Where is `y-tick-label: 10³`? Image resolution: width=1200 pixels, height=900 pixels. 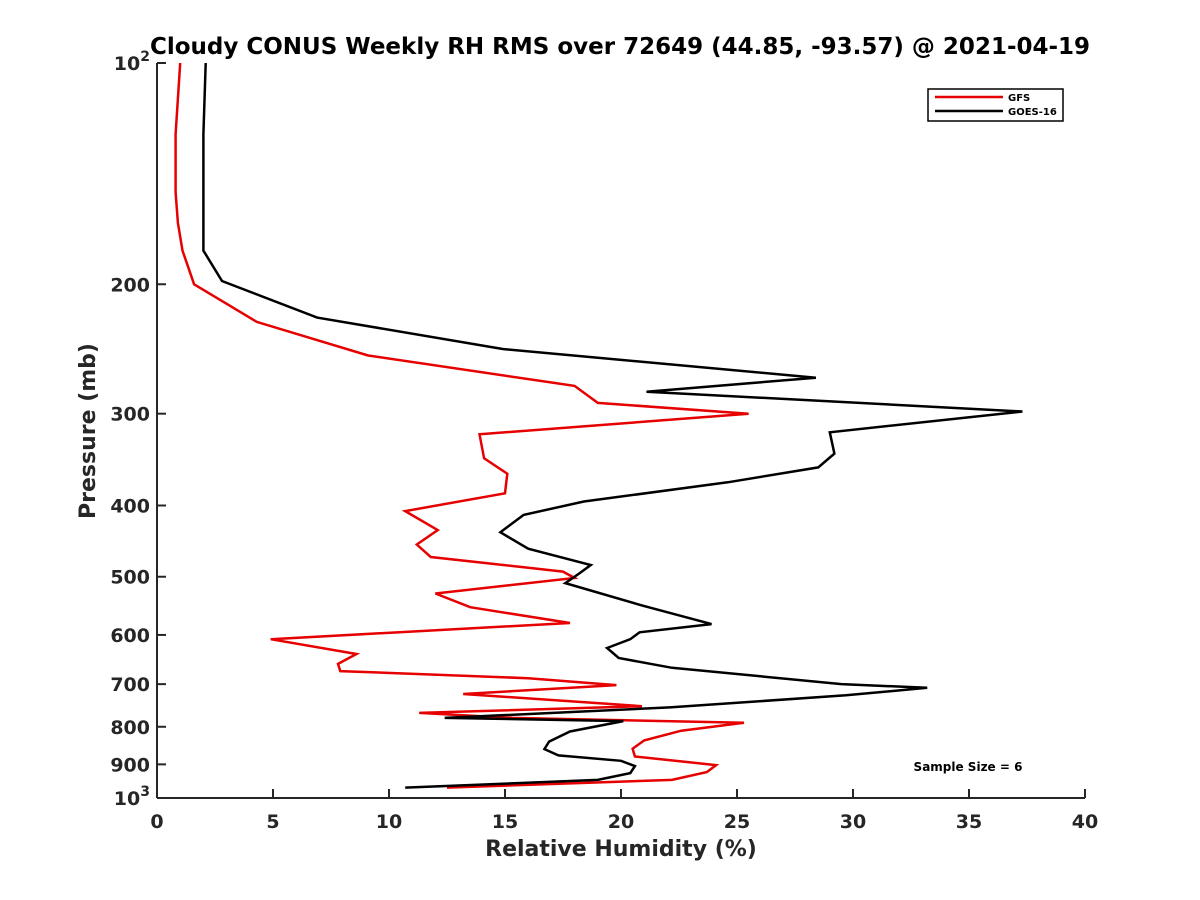 y-tick-label: 10³ is located at coordinates (132, 797).